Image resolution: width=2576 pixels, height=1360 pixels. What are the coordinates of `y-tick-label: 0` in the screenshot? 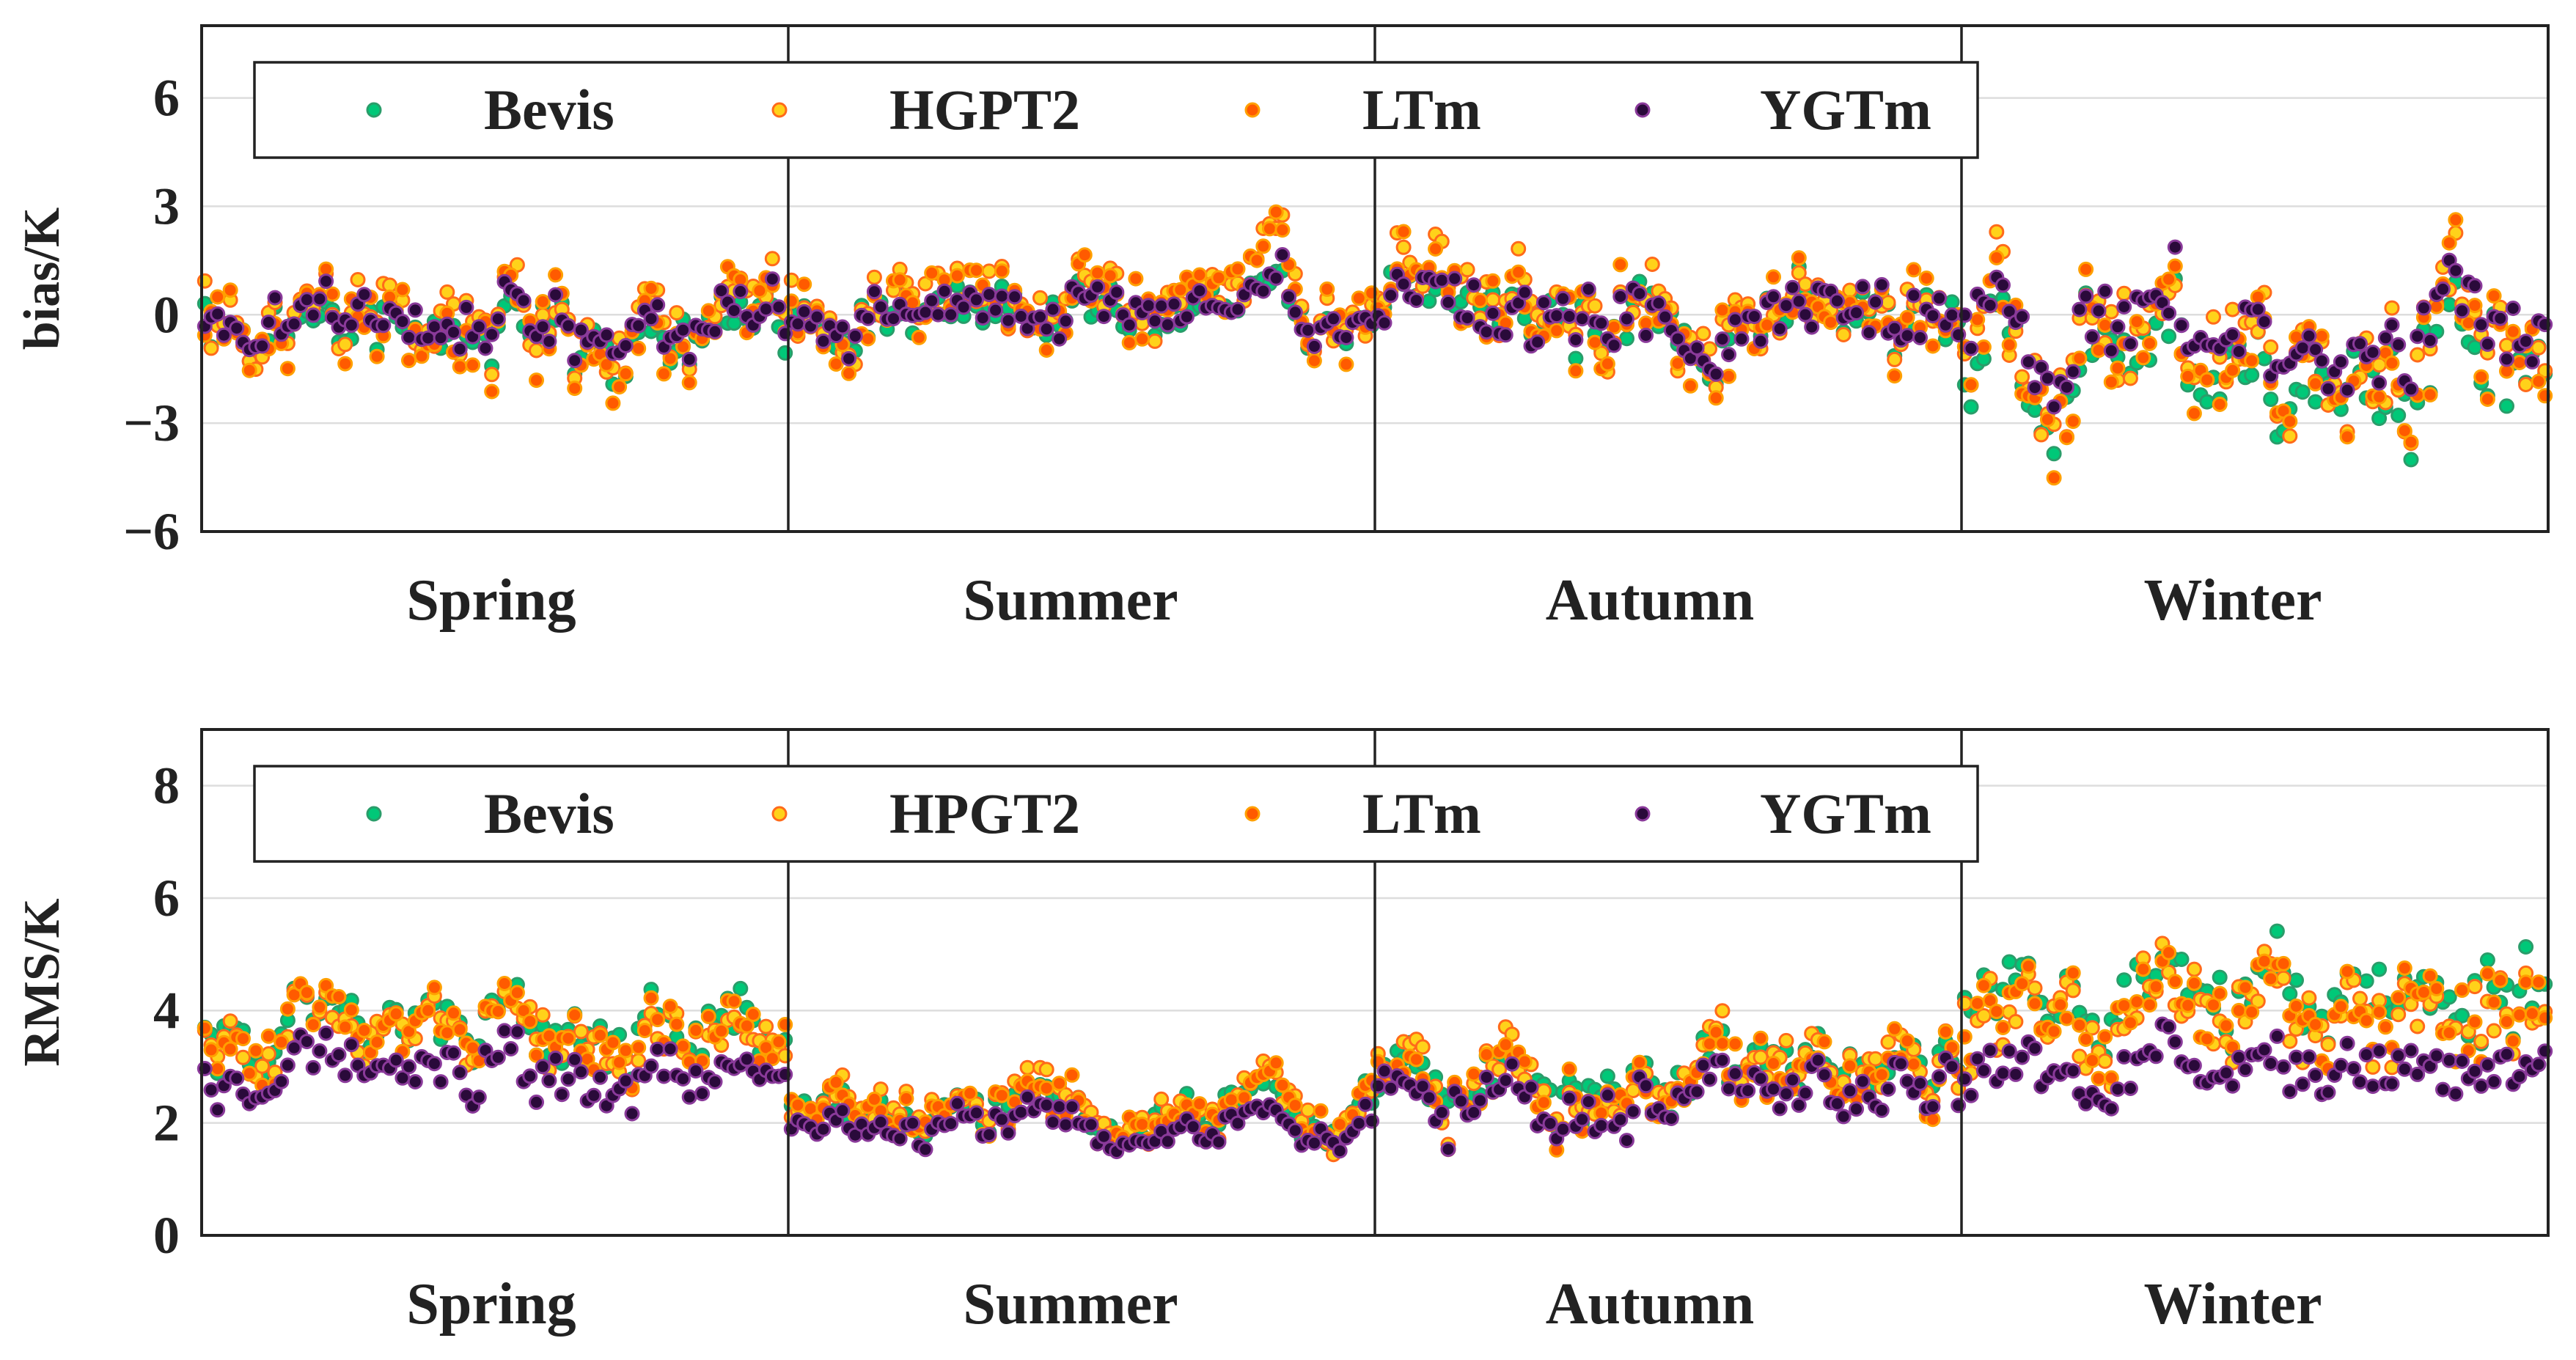 It's located at (167, 1235).